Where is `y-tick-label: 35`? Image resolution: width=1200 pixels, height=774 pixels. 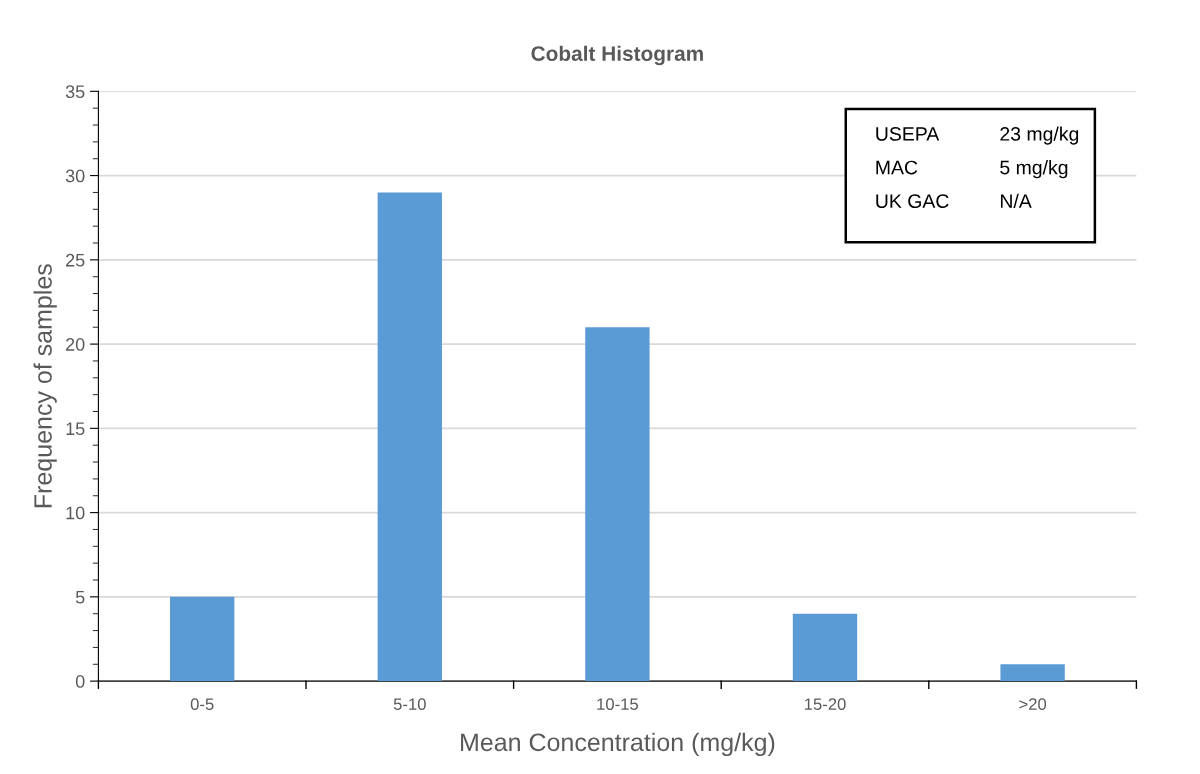 y-tick-label: 35 is located at coordinates (75, 92).